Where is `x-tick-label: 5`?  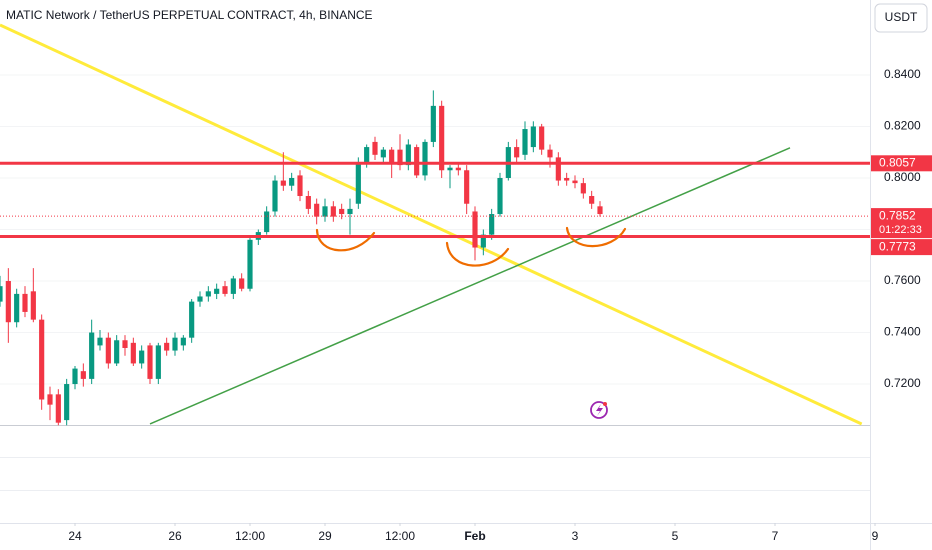 x-tick-label: 5 is located at coordinates (675, 536).